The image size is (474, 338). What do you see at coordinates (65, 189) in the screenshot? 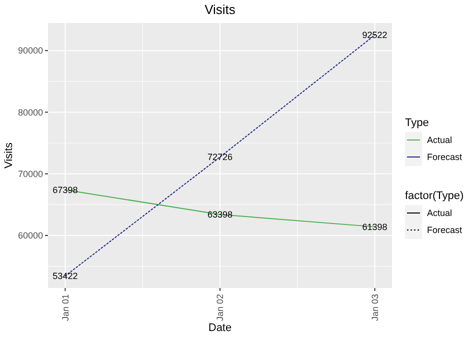
I see `data-label: 67398` at bounding box center [65, 189].